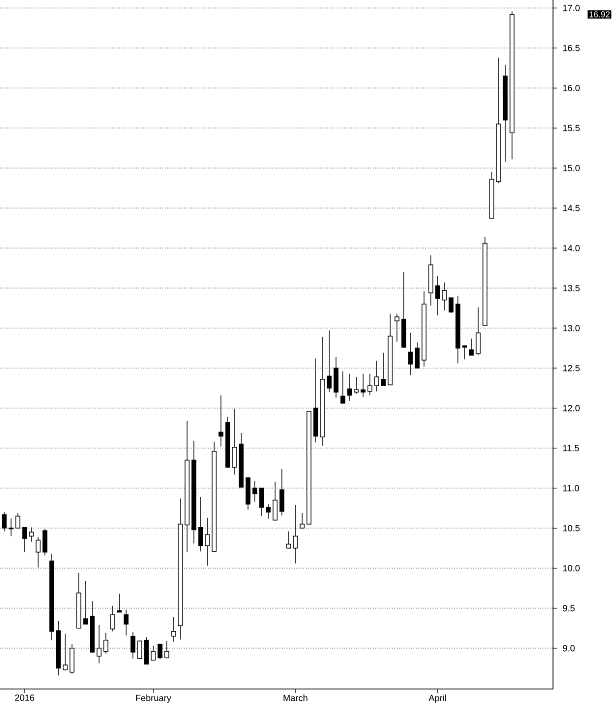 This screenshot has height=708, width=612. I want to click on x-tick-label: February, so click(154, 698).